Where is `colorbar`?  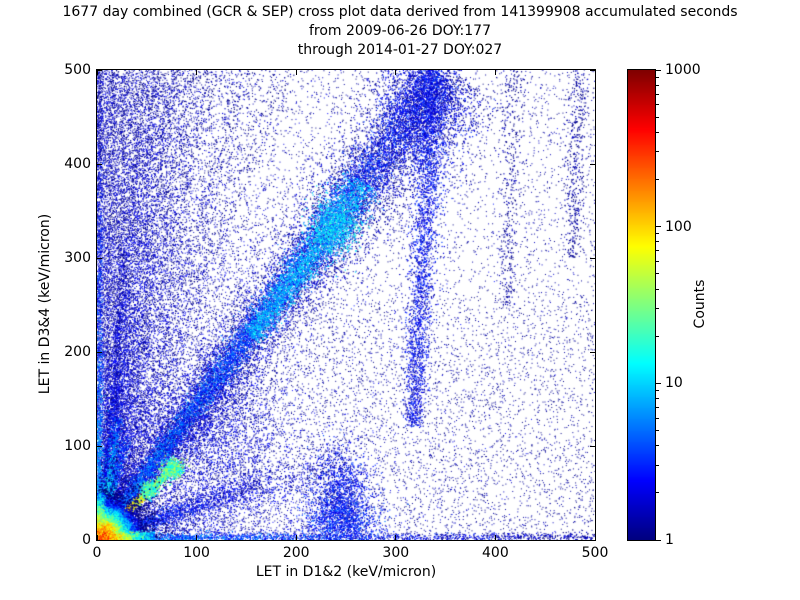 colorbar is located at coordinates (641, 305).